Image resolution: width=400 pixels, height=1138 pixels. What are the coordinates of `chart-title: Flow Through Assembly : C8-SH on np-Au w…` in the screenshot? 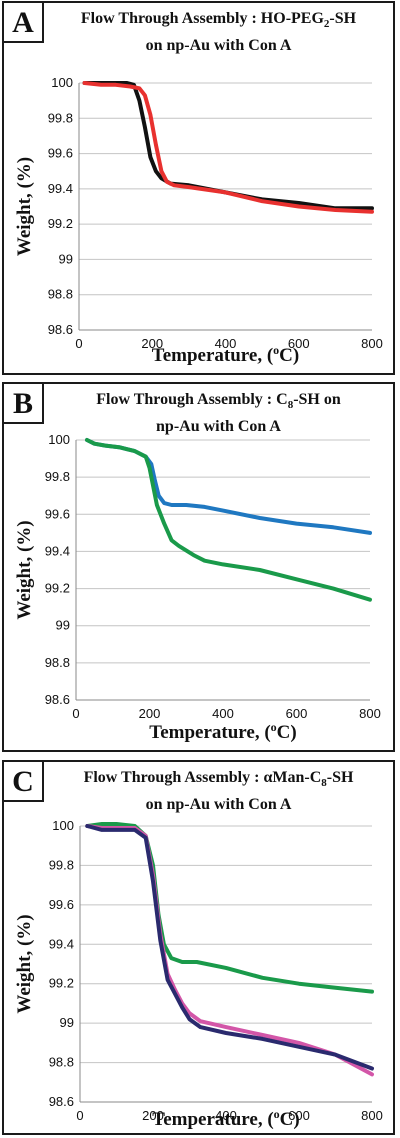 It's located at (218, 413).